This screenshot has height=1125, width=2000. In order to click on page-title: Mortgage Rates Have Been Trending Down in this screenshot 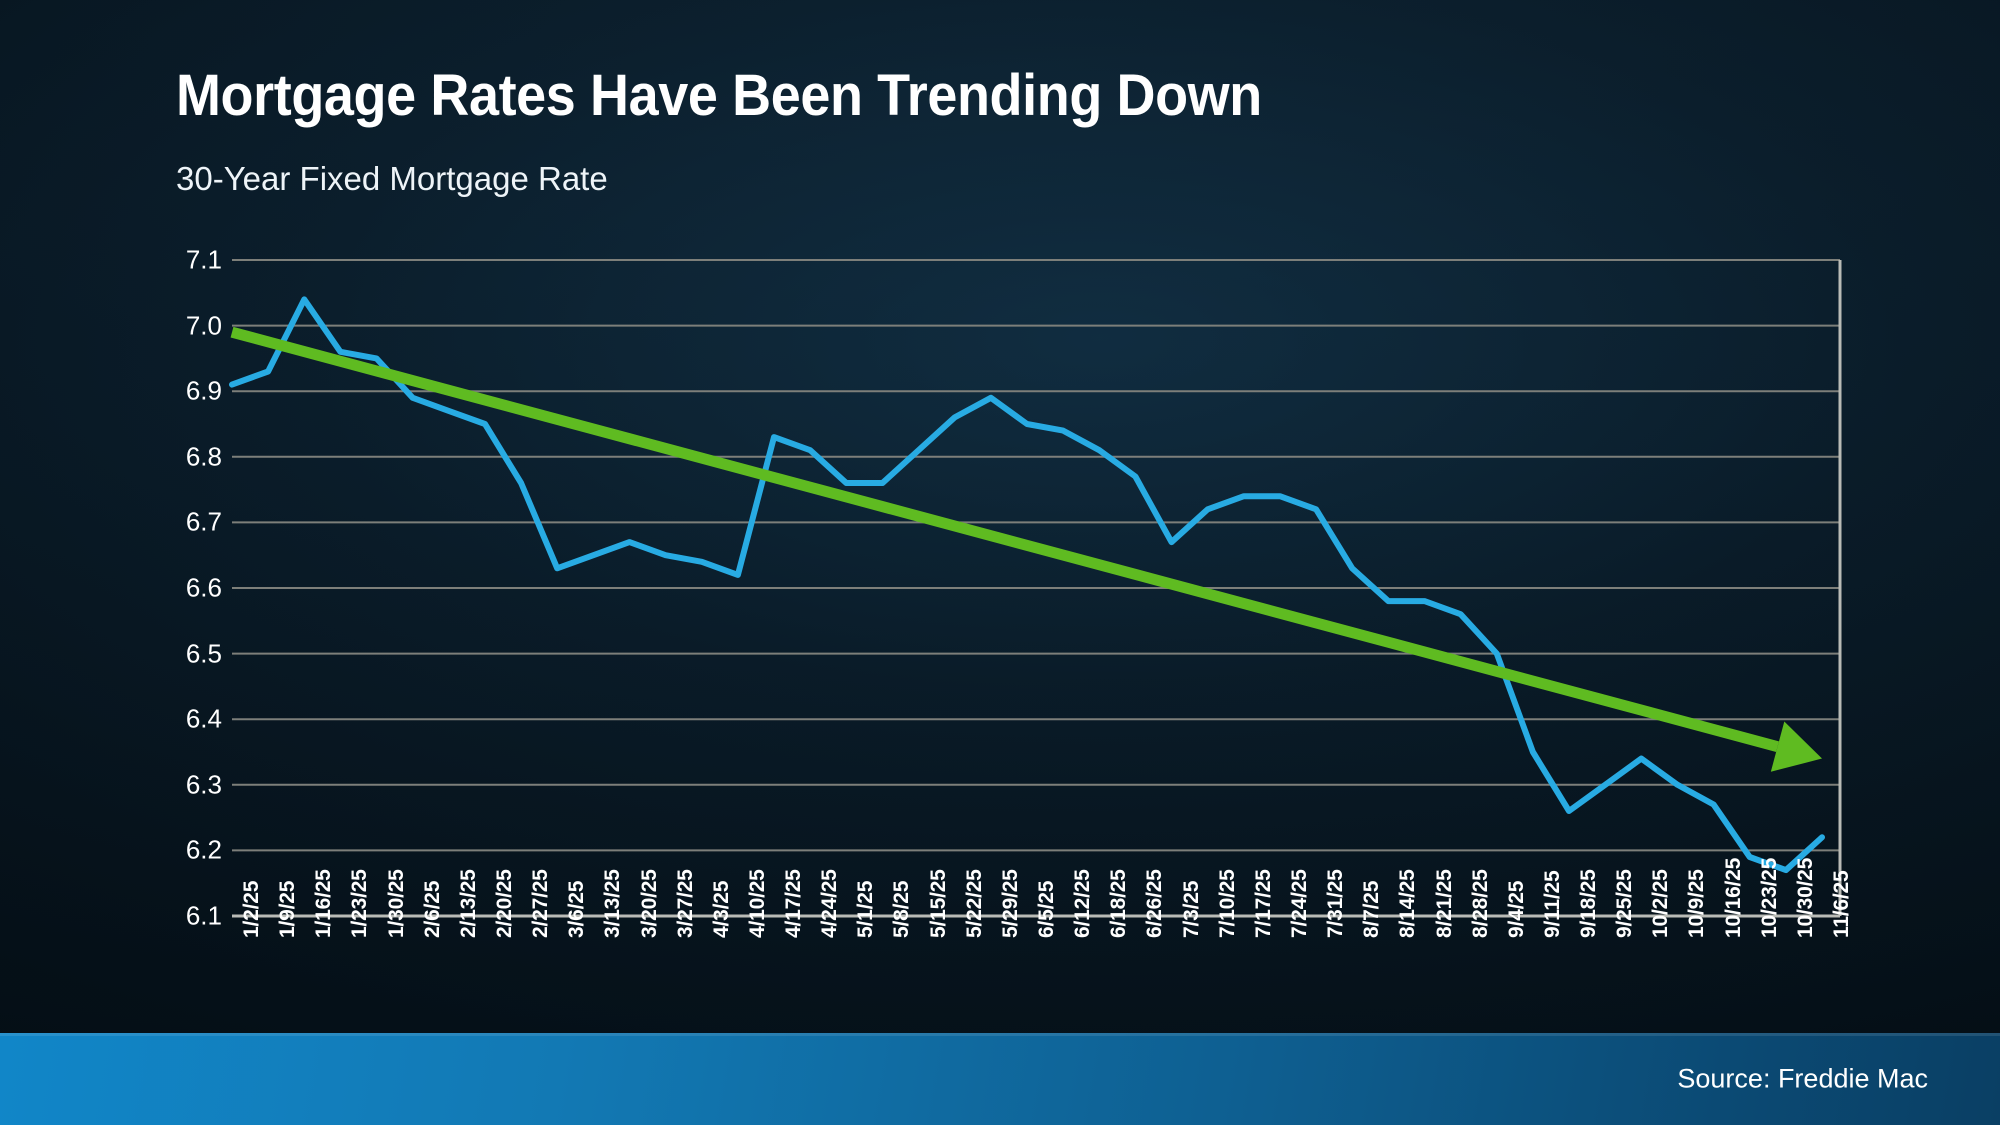, I will do `click(719, 95)`.